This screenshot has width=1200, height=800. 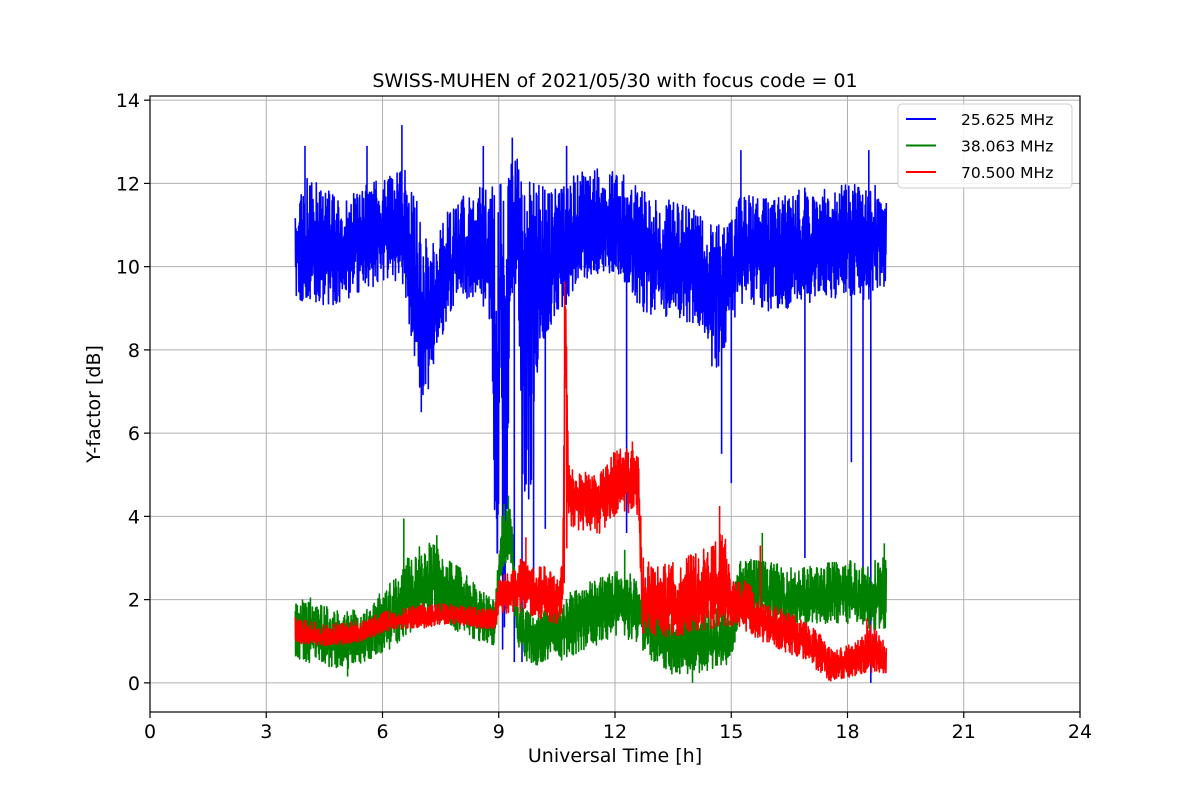 What do you see at coordinates (1007, 173) in the screenshot?
I see `legend-label: 70.500 MHz` at bounding box center [1007, 173].